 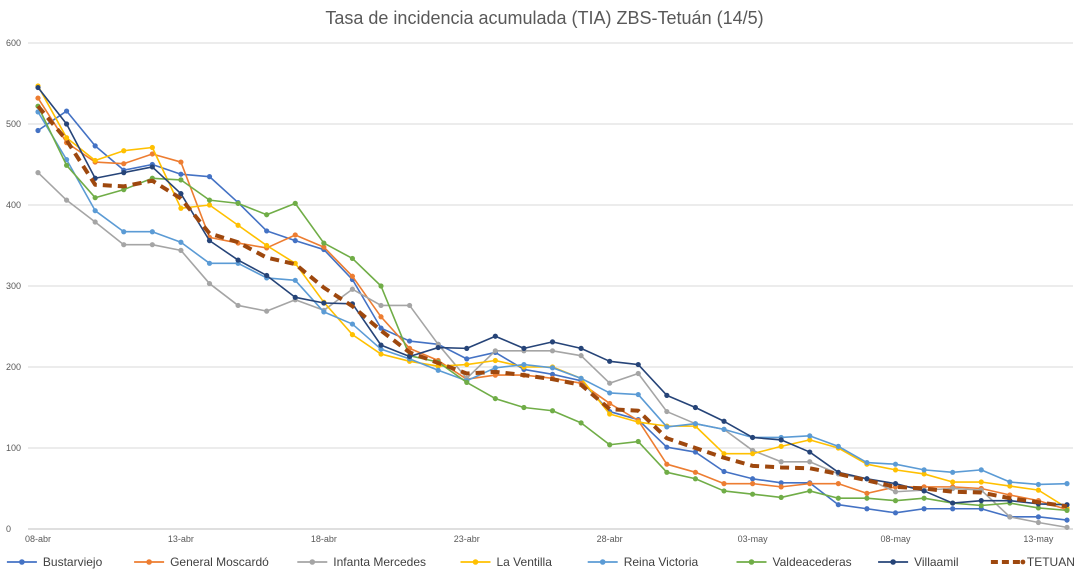 I want to click on x-tick-label: 13-abr, so click(x=181, y=539).